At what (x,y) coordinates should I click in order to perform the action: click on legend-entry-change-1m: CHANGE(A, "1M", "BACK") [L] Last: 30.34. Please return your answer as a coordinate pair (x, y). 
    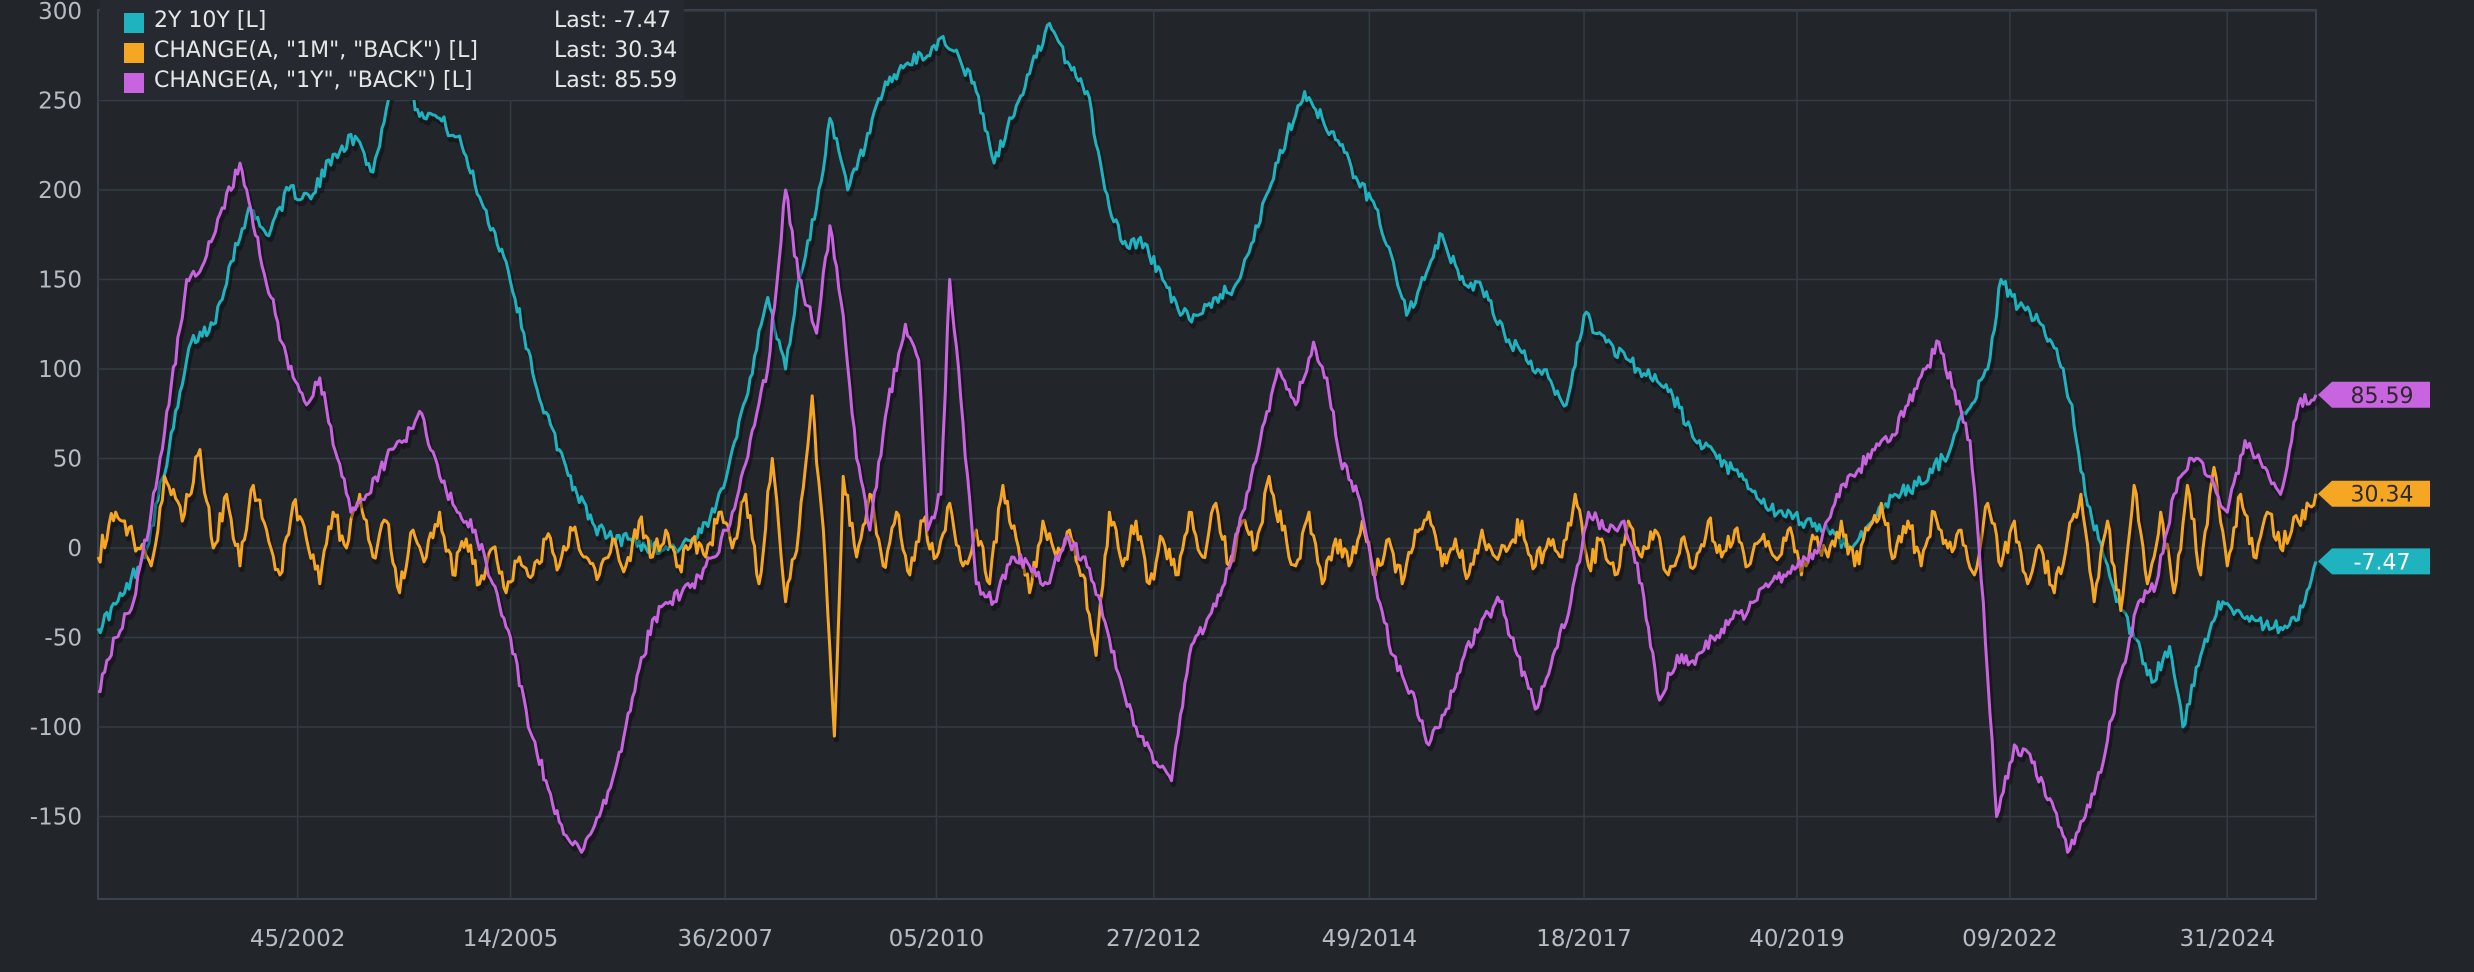
    Looking at the image, I should click on (404, 53).